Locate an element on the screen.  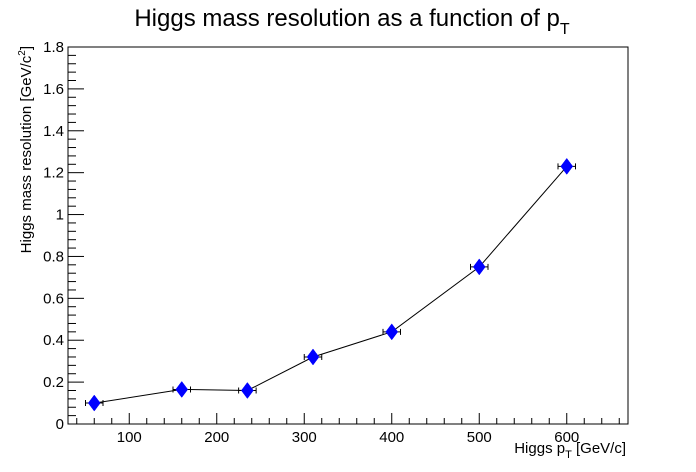
y-tick-label: 1 is located at coordinates (60, 215).